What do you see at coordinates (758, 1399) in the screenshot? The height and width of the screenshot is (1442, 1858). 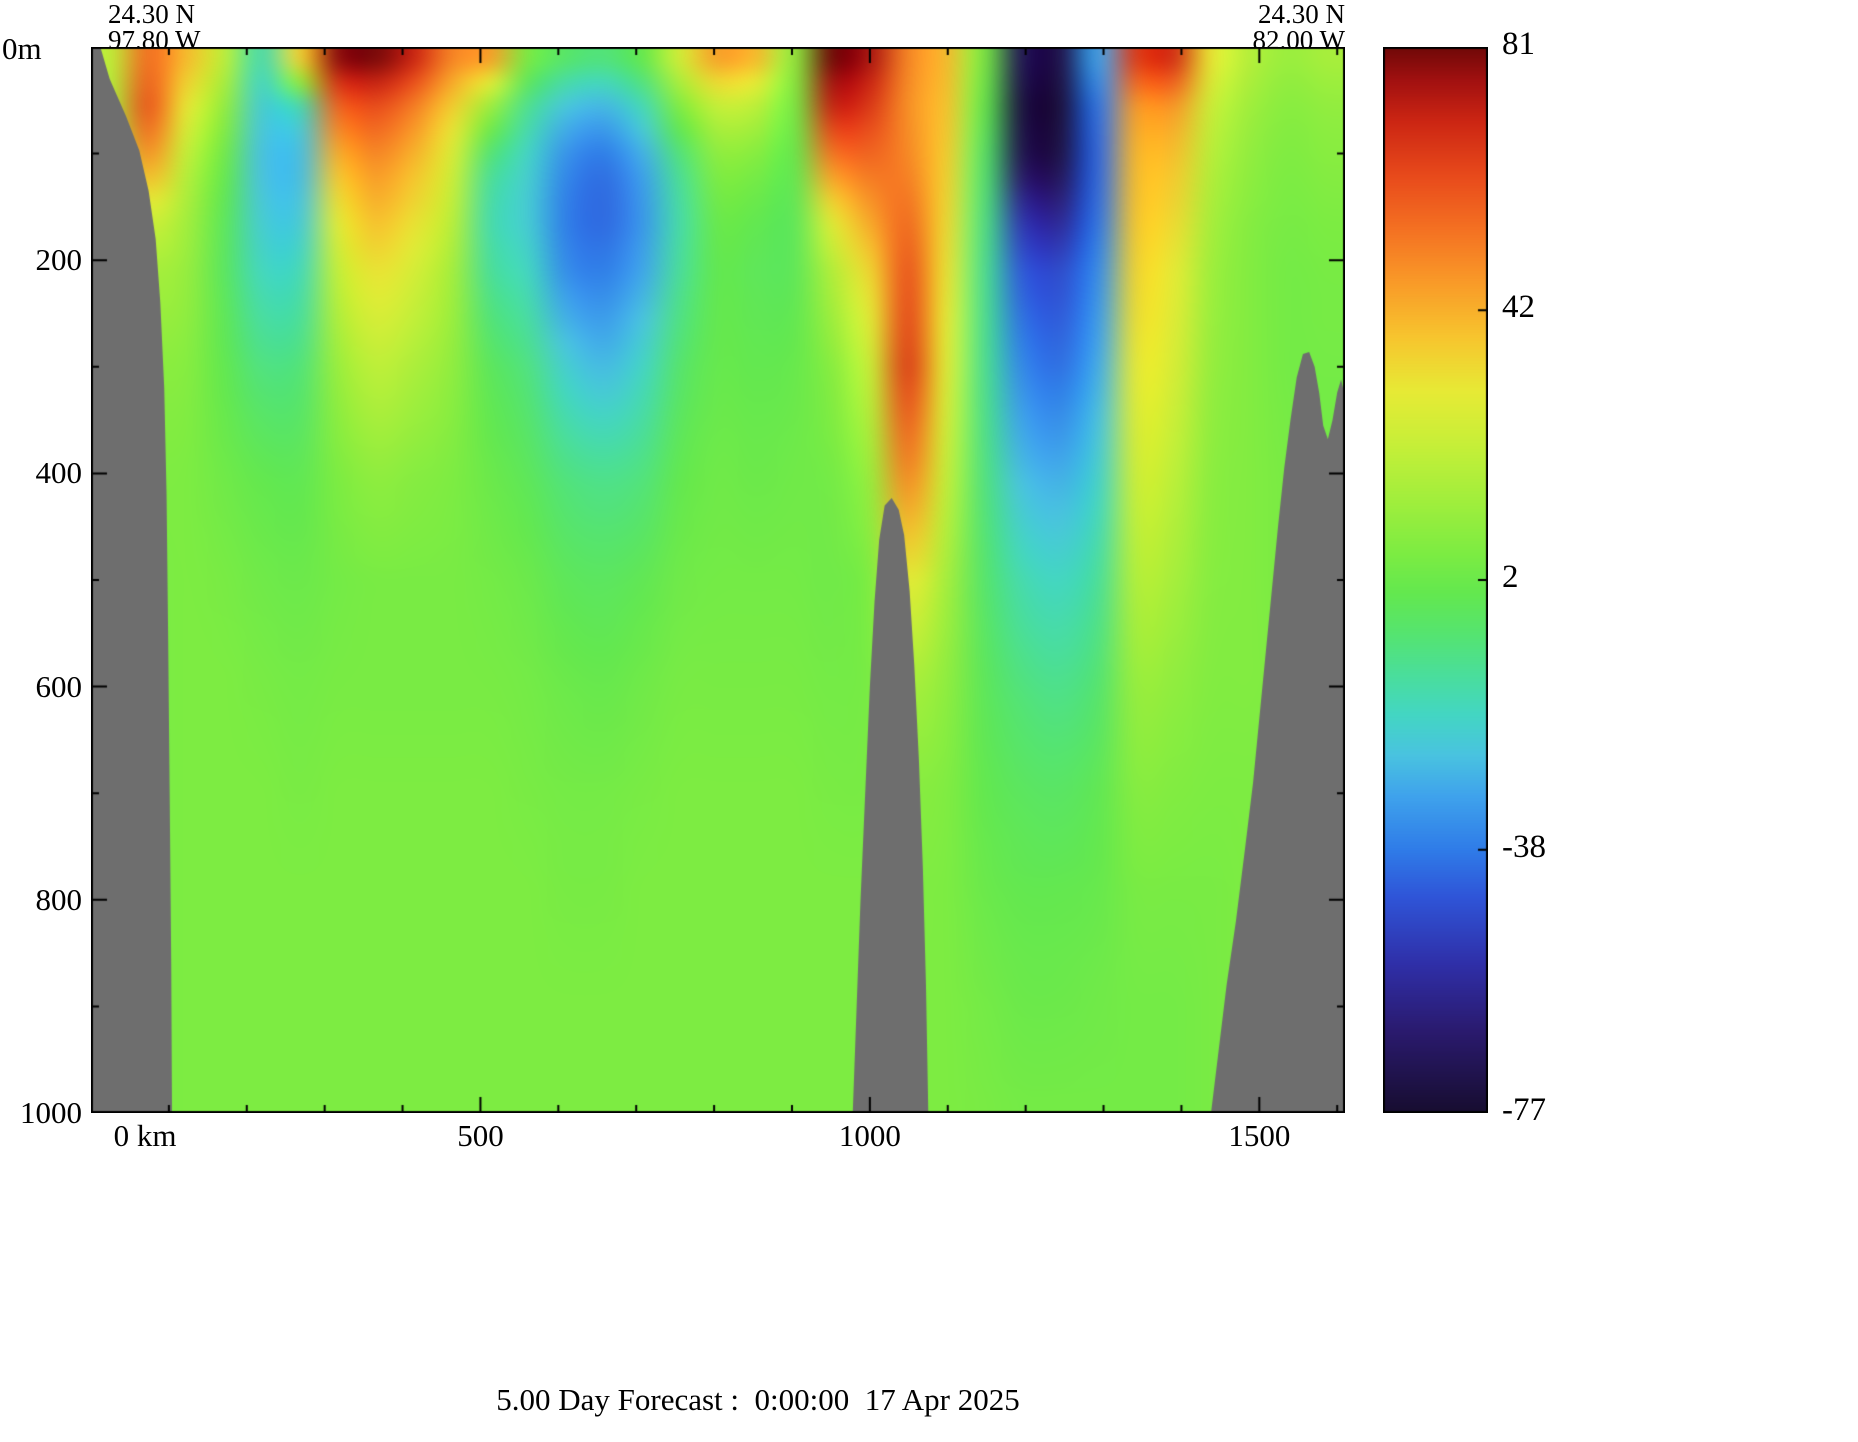 I see `forecast-caption: 5.00 Day Forecast : 0:00:00 17 Apr 2025` at bounding box center [758, 1399].